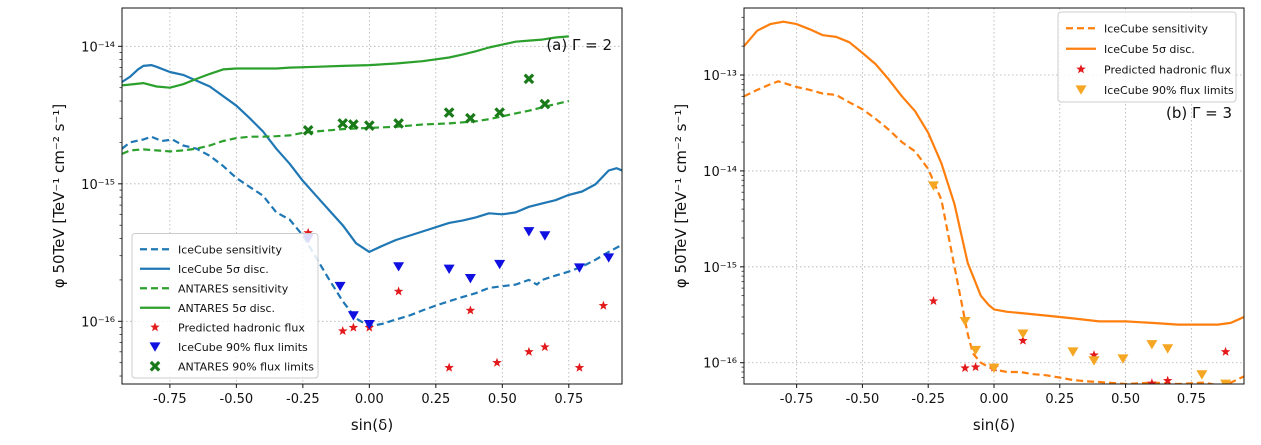 This screenshot has width=1261, height=445. What do you see at coordinates (720, 364) in the screenshot?
I see `y-tick-label: 10⁻¹⁶` at bounding box center [720, 364].